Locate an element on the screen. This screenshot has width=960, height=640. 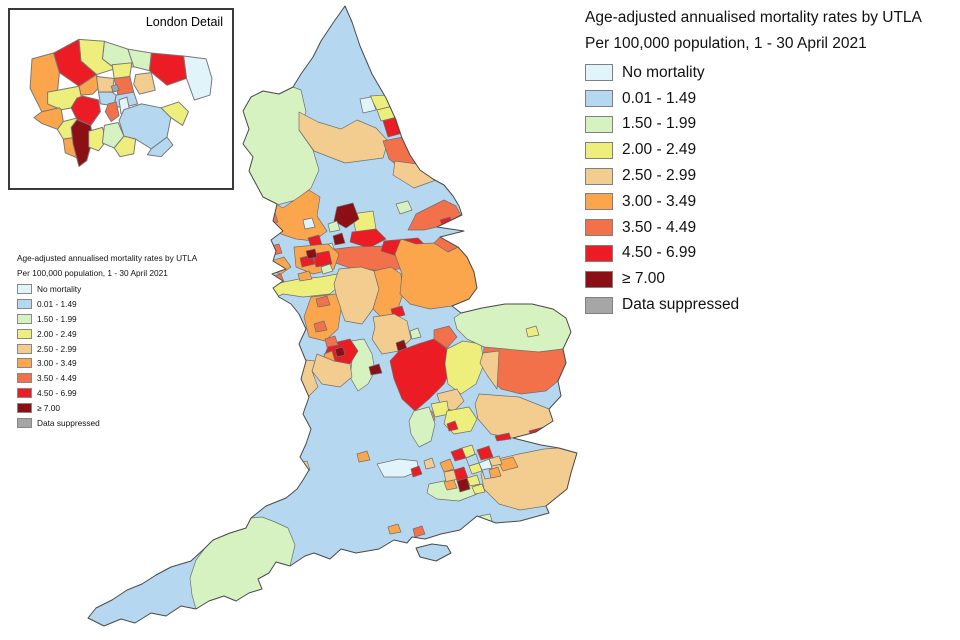
legend-label-g: 1.50 - 1.99 is located at coordinates (659, 124).